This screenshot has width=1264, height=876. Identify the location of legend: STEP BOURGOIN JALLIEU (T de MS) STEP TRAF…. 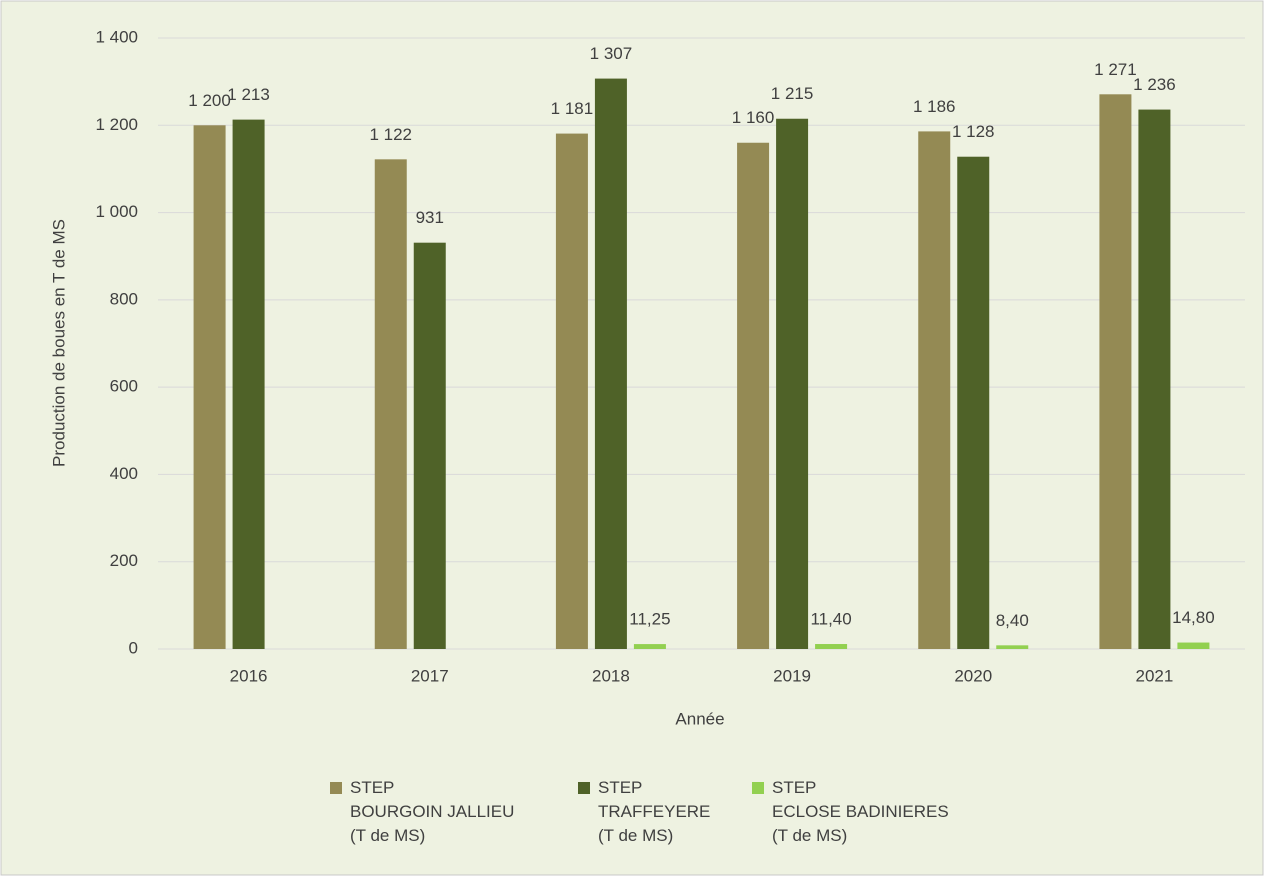
(632, 821).